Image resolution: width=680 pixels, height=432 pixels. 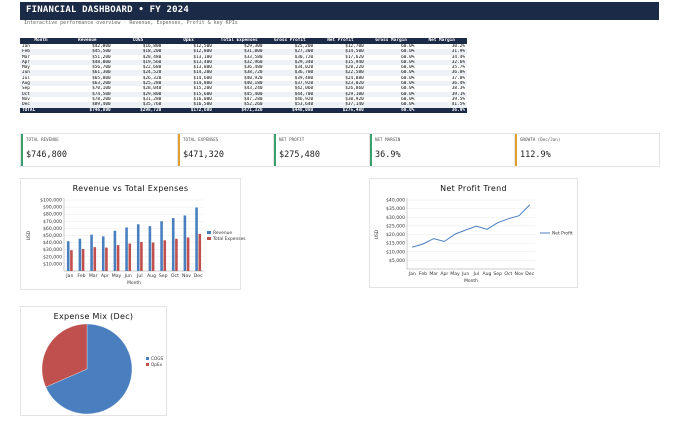 I want to click on table-cell: $22,680, so click(x=152, y=68).